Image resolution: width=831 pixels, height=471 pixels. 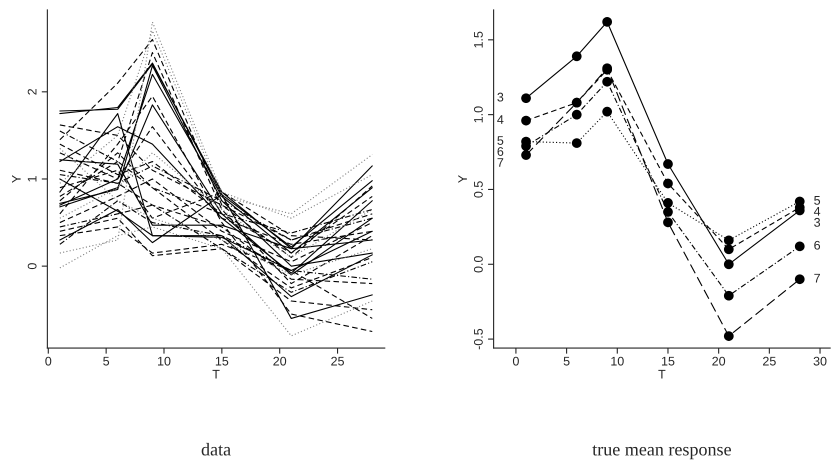 I want to click on series-label: 4, so click(x=817, y=211).